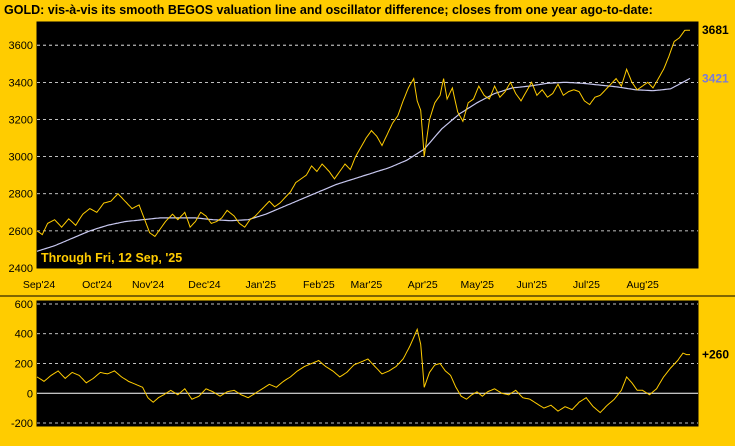  Describe the element at coordinates (111, 258) in the screenshot. I see `date-annotation: Through Fri, 12 Sep, '25` at that location.